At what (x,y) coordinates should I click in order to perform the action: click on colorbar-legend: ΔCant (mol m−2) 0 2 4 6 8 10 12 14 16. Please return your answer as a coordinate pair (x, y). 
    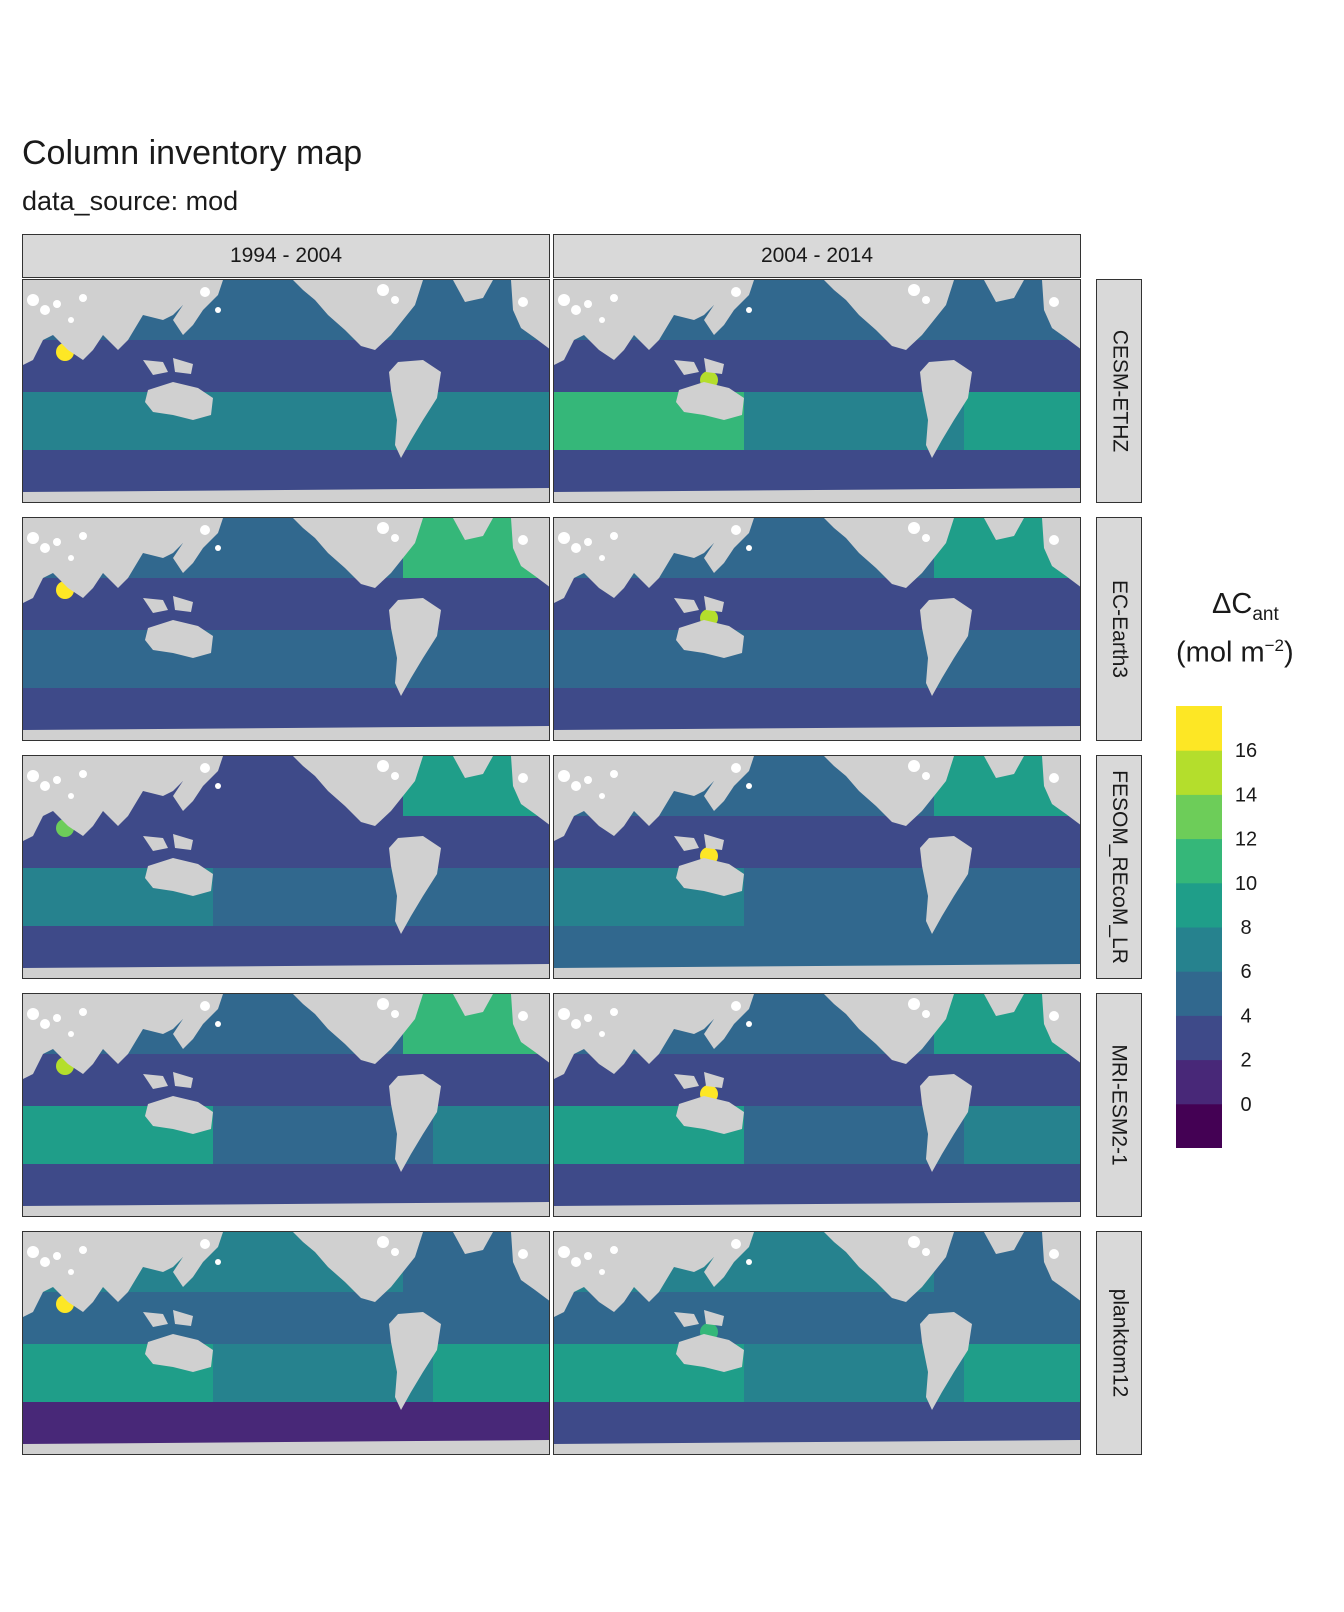
    Looking at the image, I should click on (1258, 868).